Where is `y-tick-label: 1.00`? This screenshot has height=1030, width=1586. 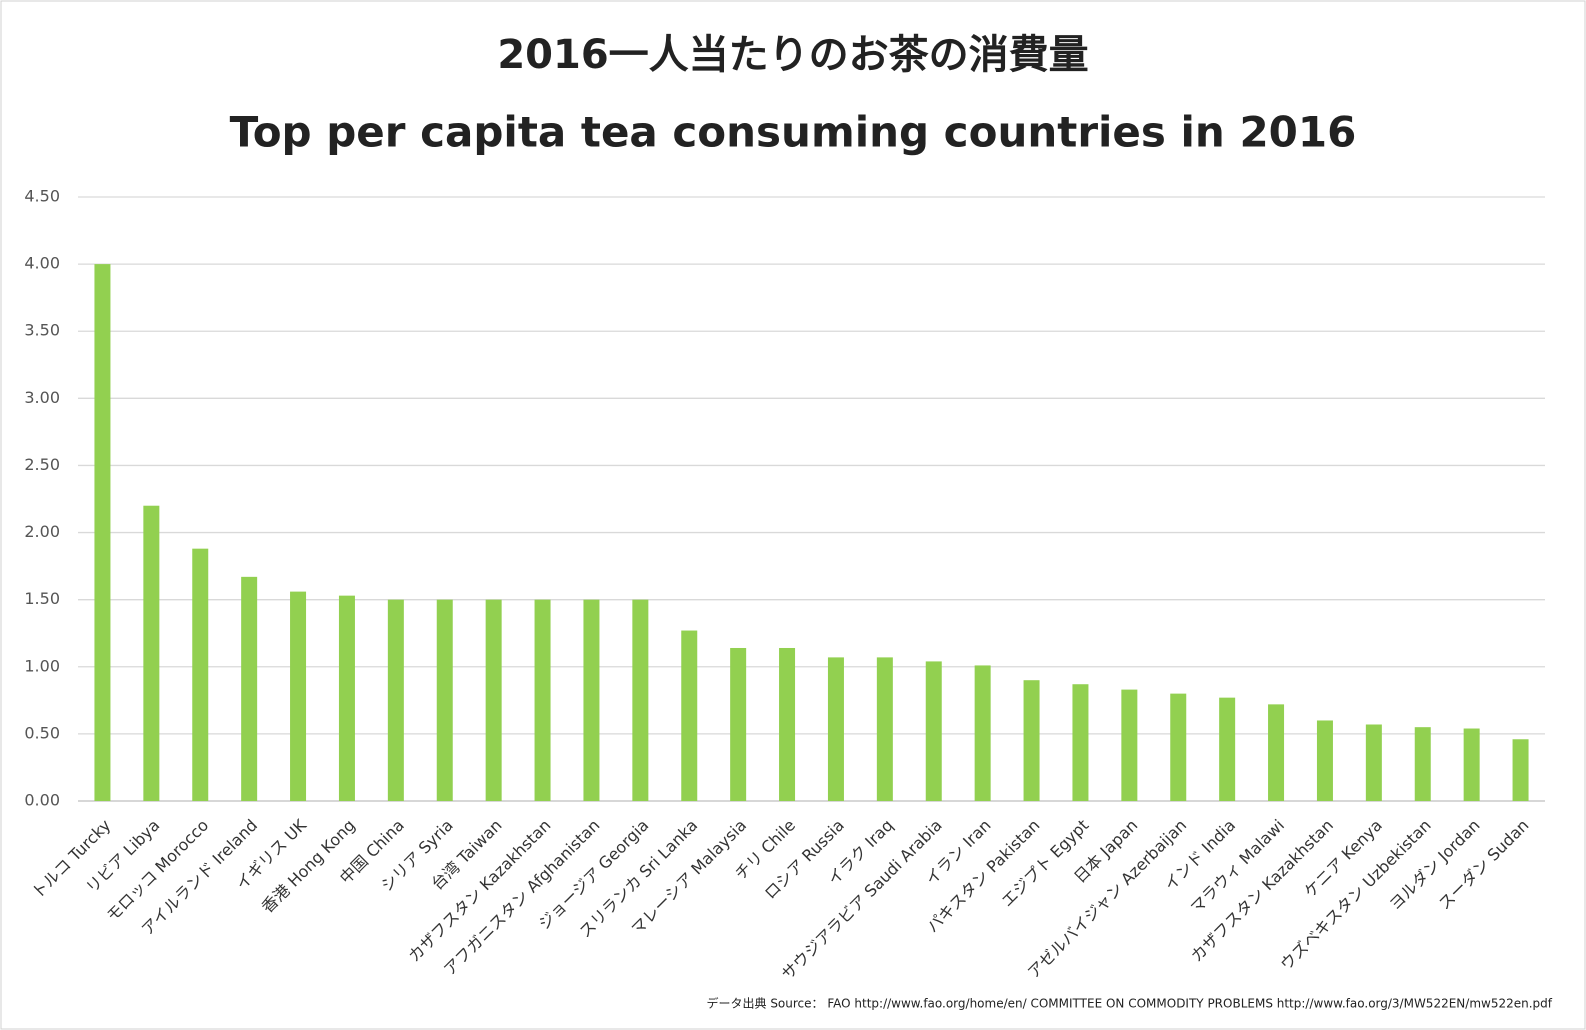 y-tick-label: 1.00 is located at coordinates (42, 665).